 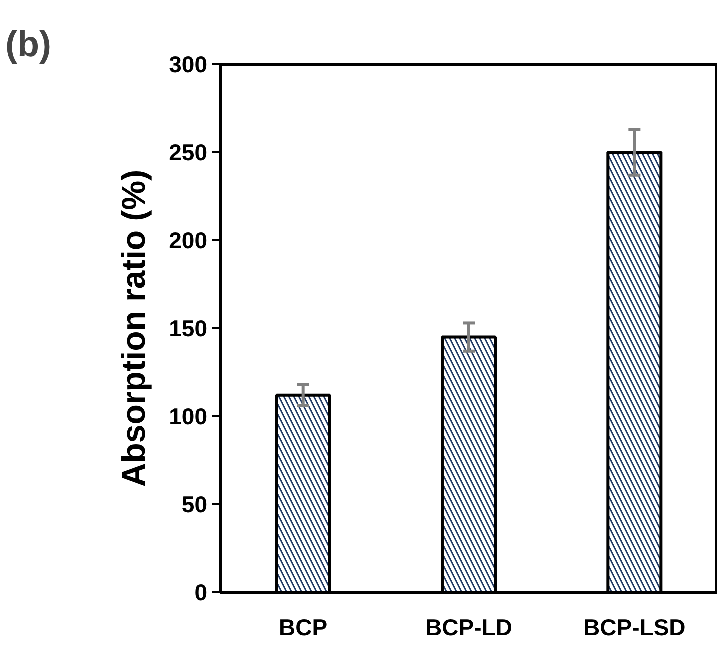 I want to click on y-tick-label: 0, so click(x=201, y=593).